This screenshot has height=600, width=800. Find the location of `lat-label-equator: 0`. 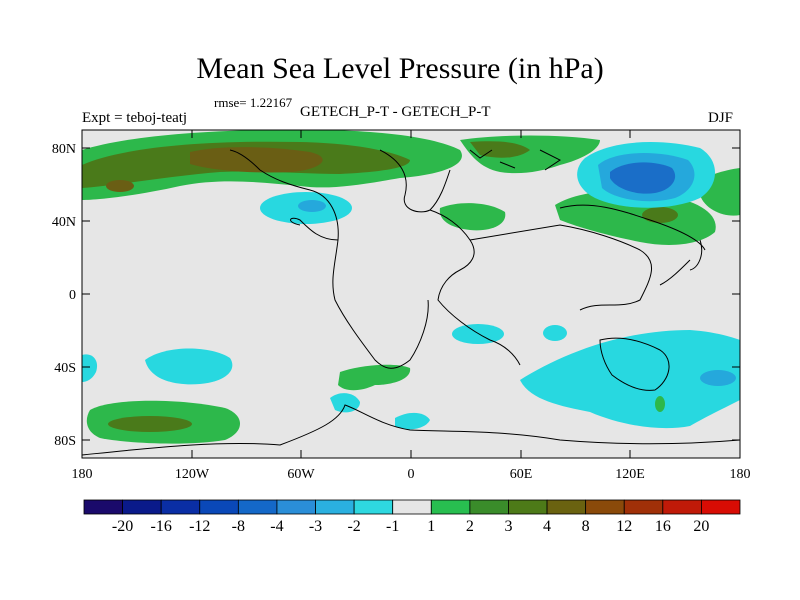

lat-label-equator: 0 is located at coordinates (72, 295).